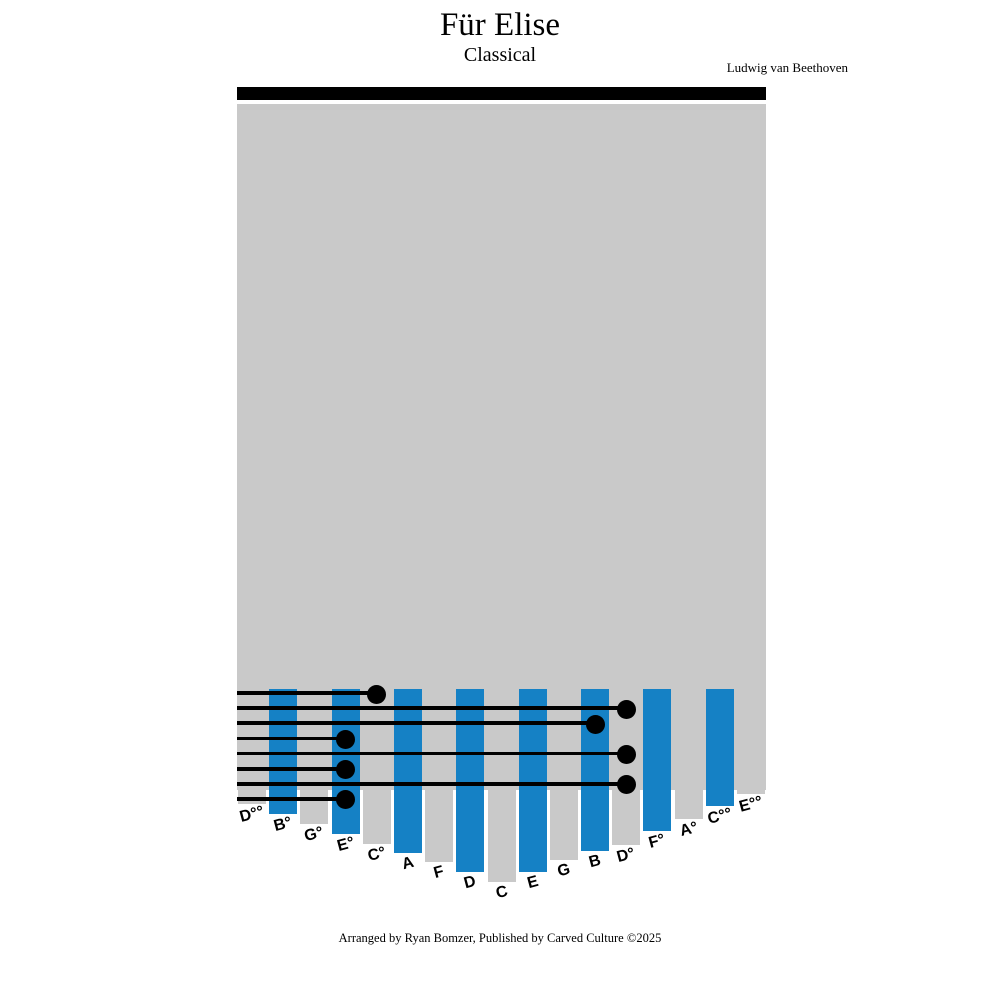 The width and height of the screenshot is (1000, 1000). I want to click on tine-go, so click(314, 807).